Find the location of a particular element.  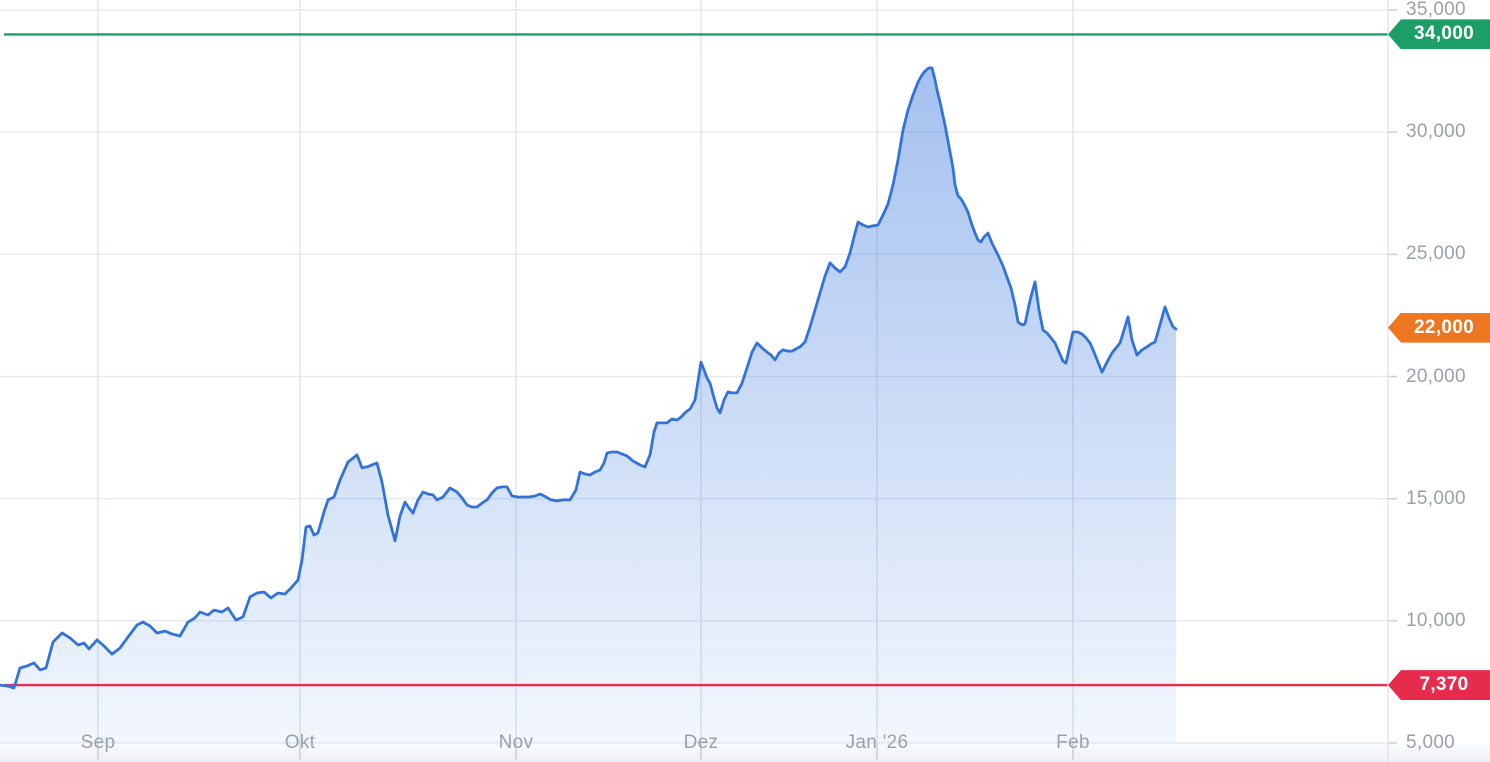

x-axis-label: Nov is located at coordinates (516, 742).